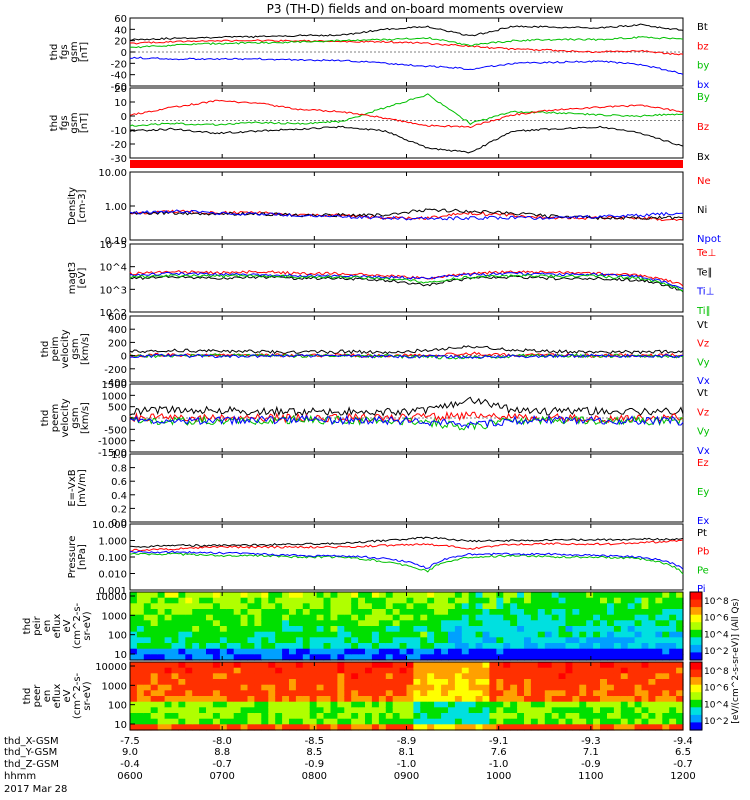 Image resolution: width=750 pixels, height=800 pixels. I want to click on panel-fgs_sm-ylabel: gsm, so click(74, 122).